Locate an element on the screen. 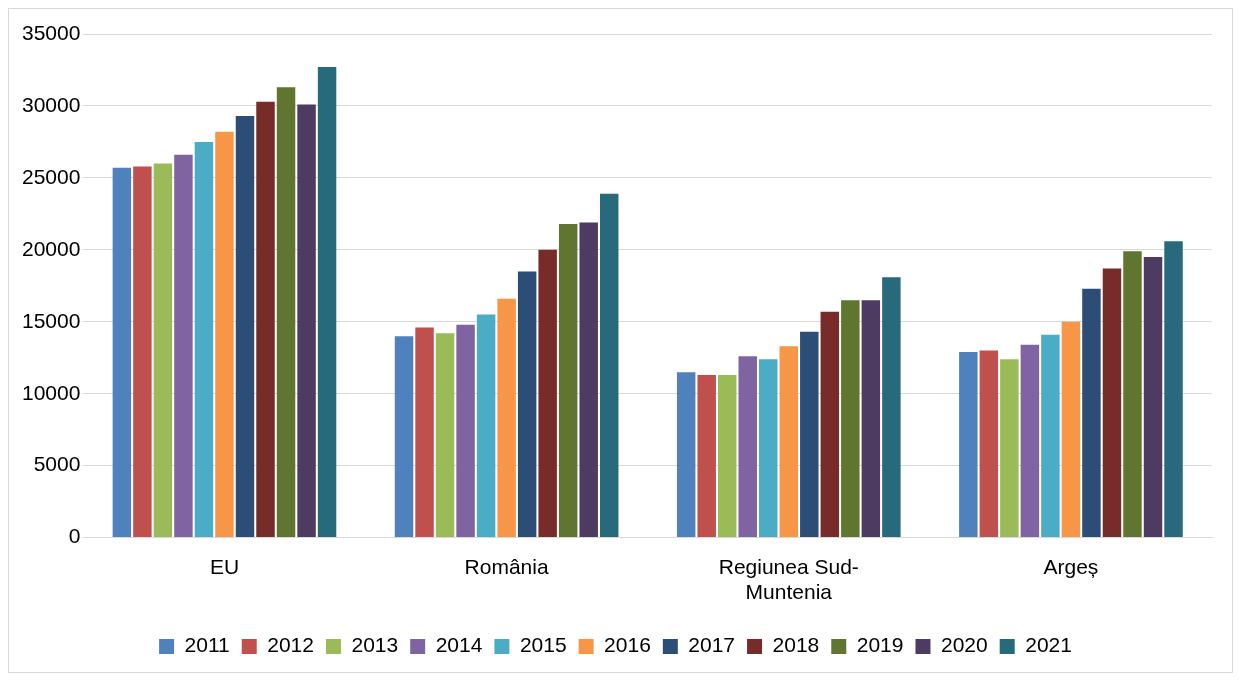 This screenshot has width=1245, height=685. legend-label: 2012 is located at coordinates (290, 645).